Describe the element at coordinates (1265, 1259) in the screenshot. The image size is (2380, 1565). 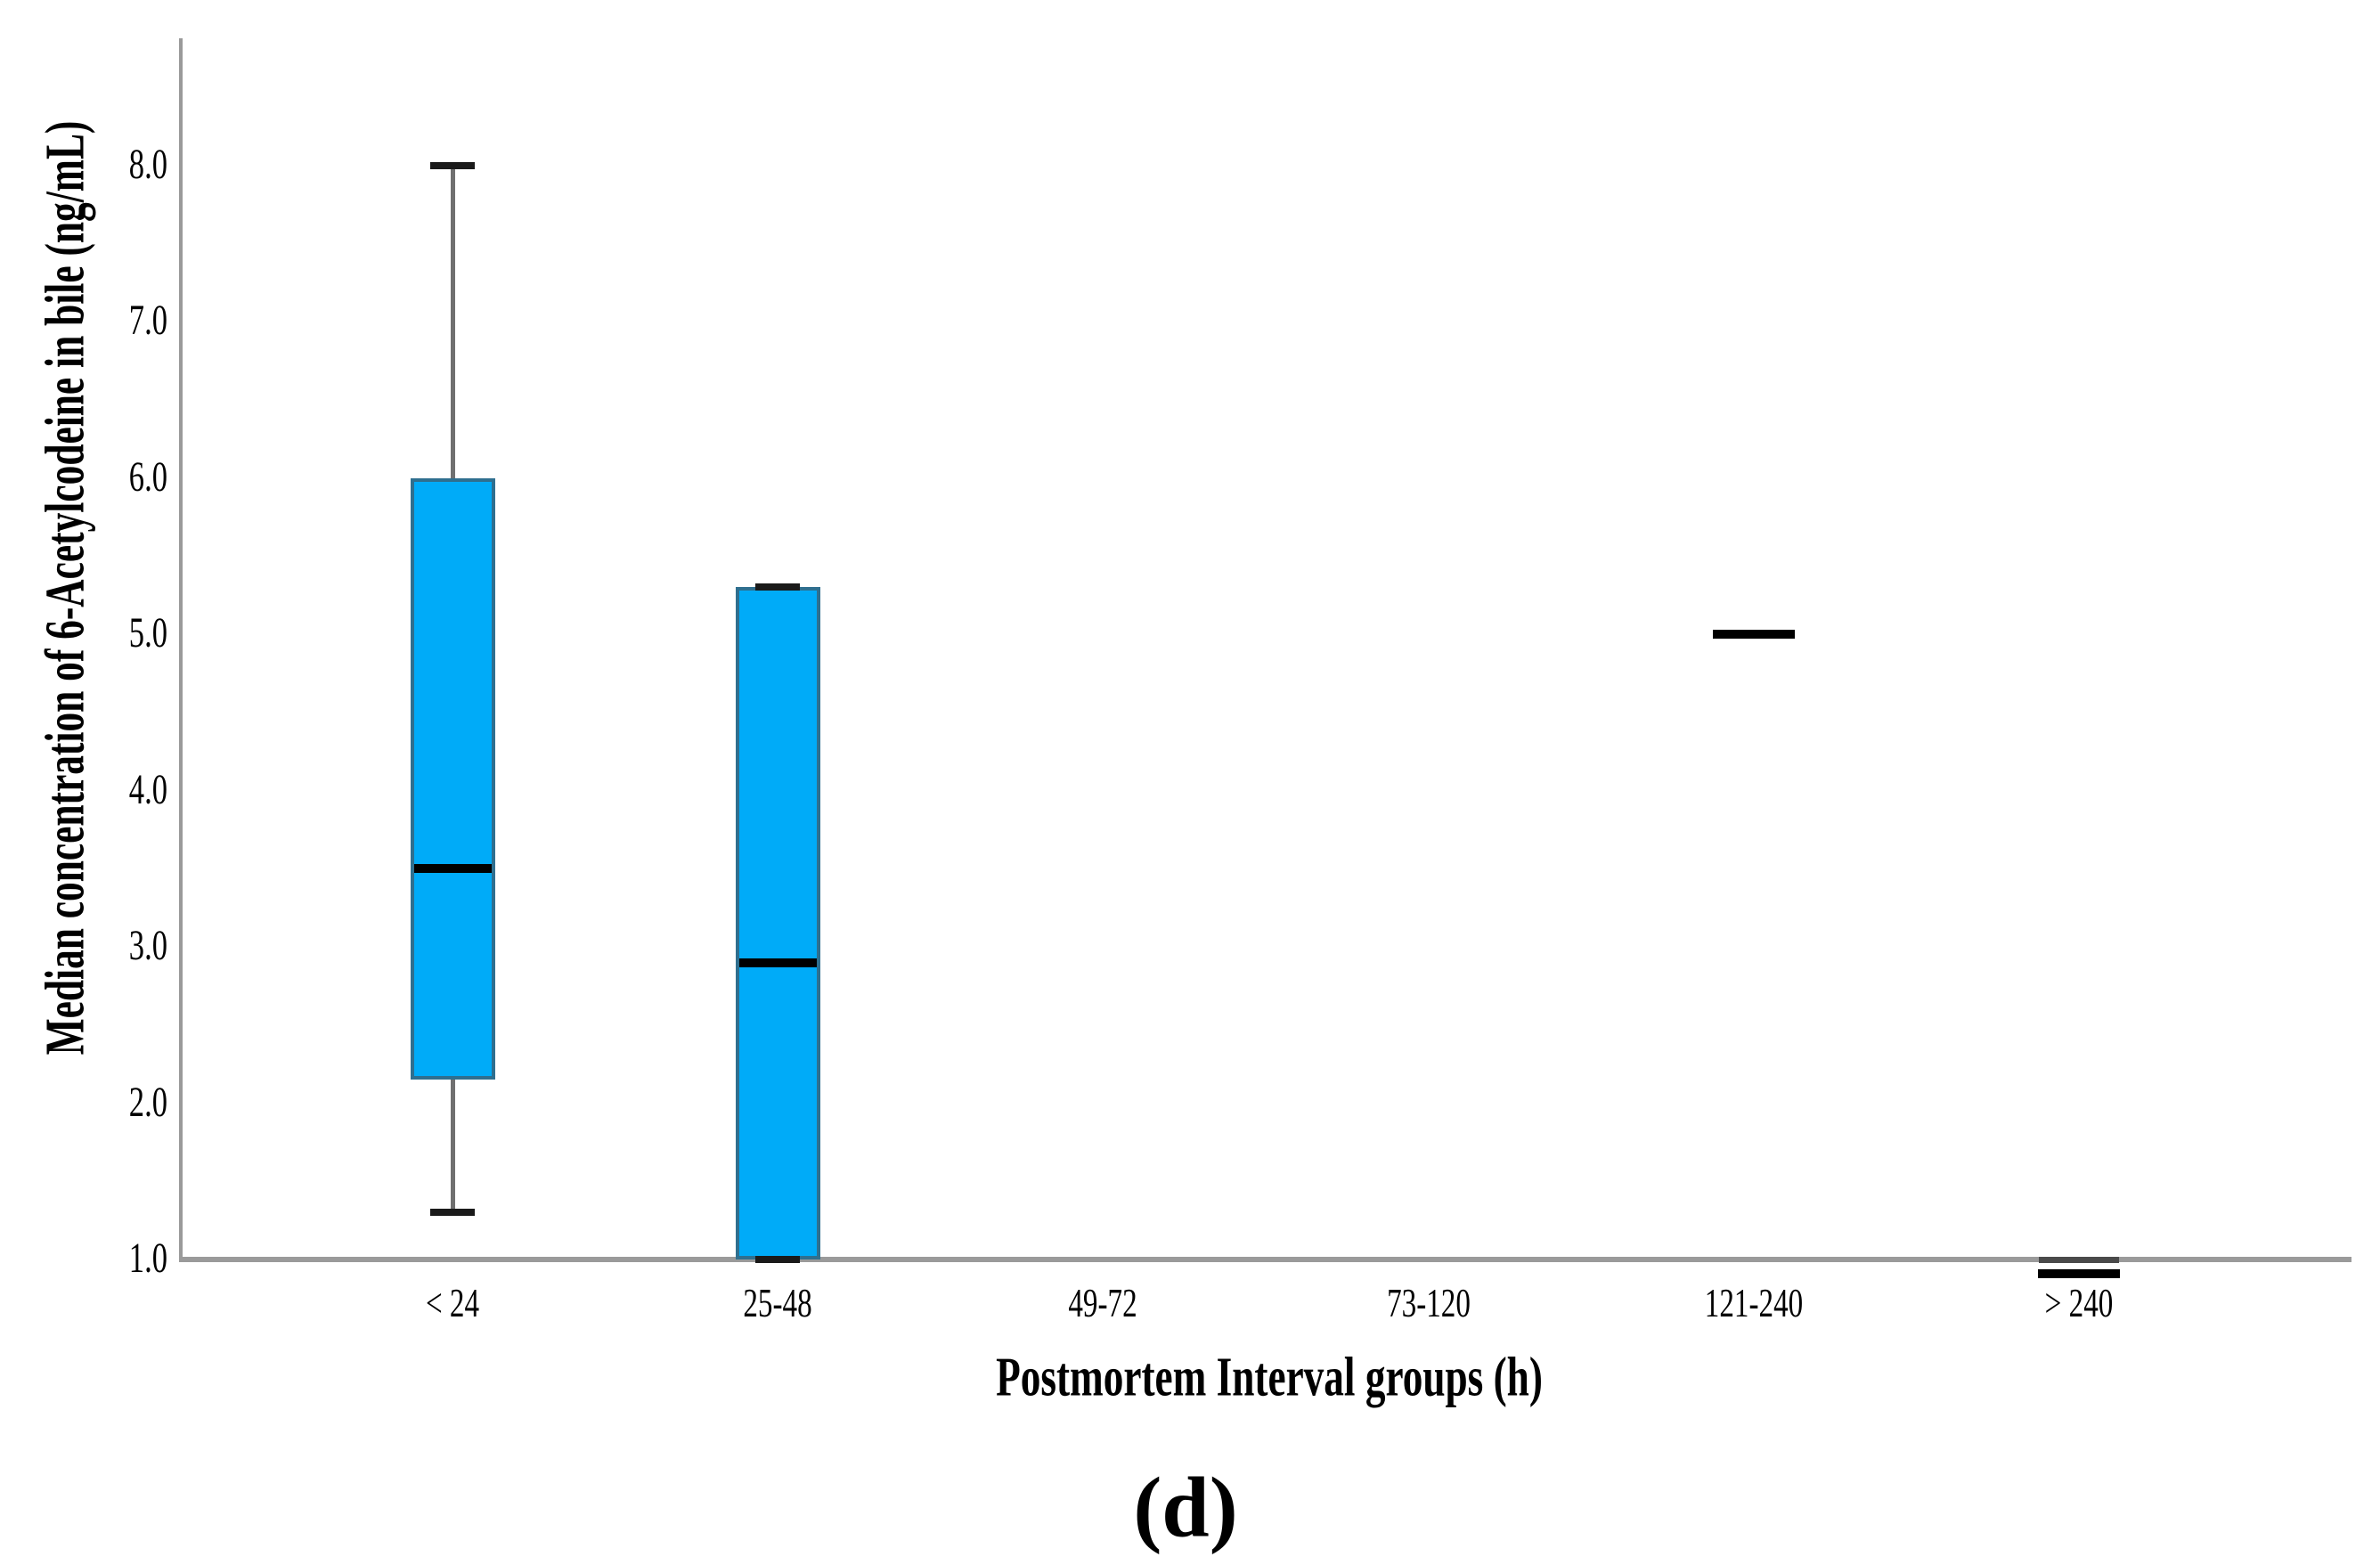
I see `x-axis-line` at that location.